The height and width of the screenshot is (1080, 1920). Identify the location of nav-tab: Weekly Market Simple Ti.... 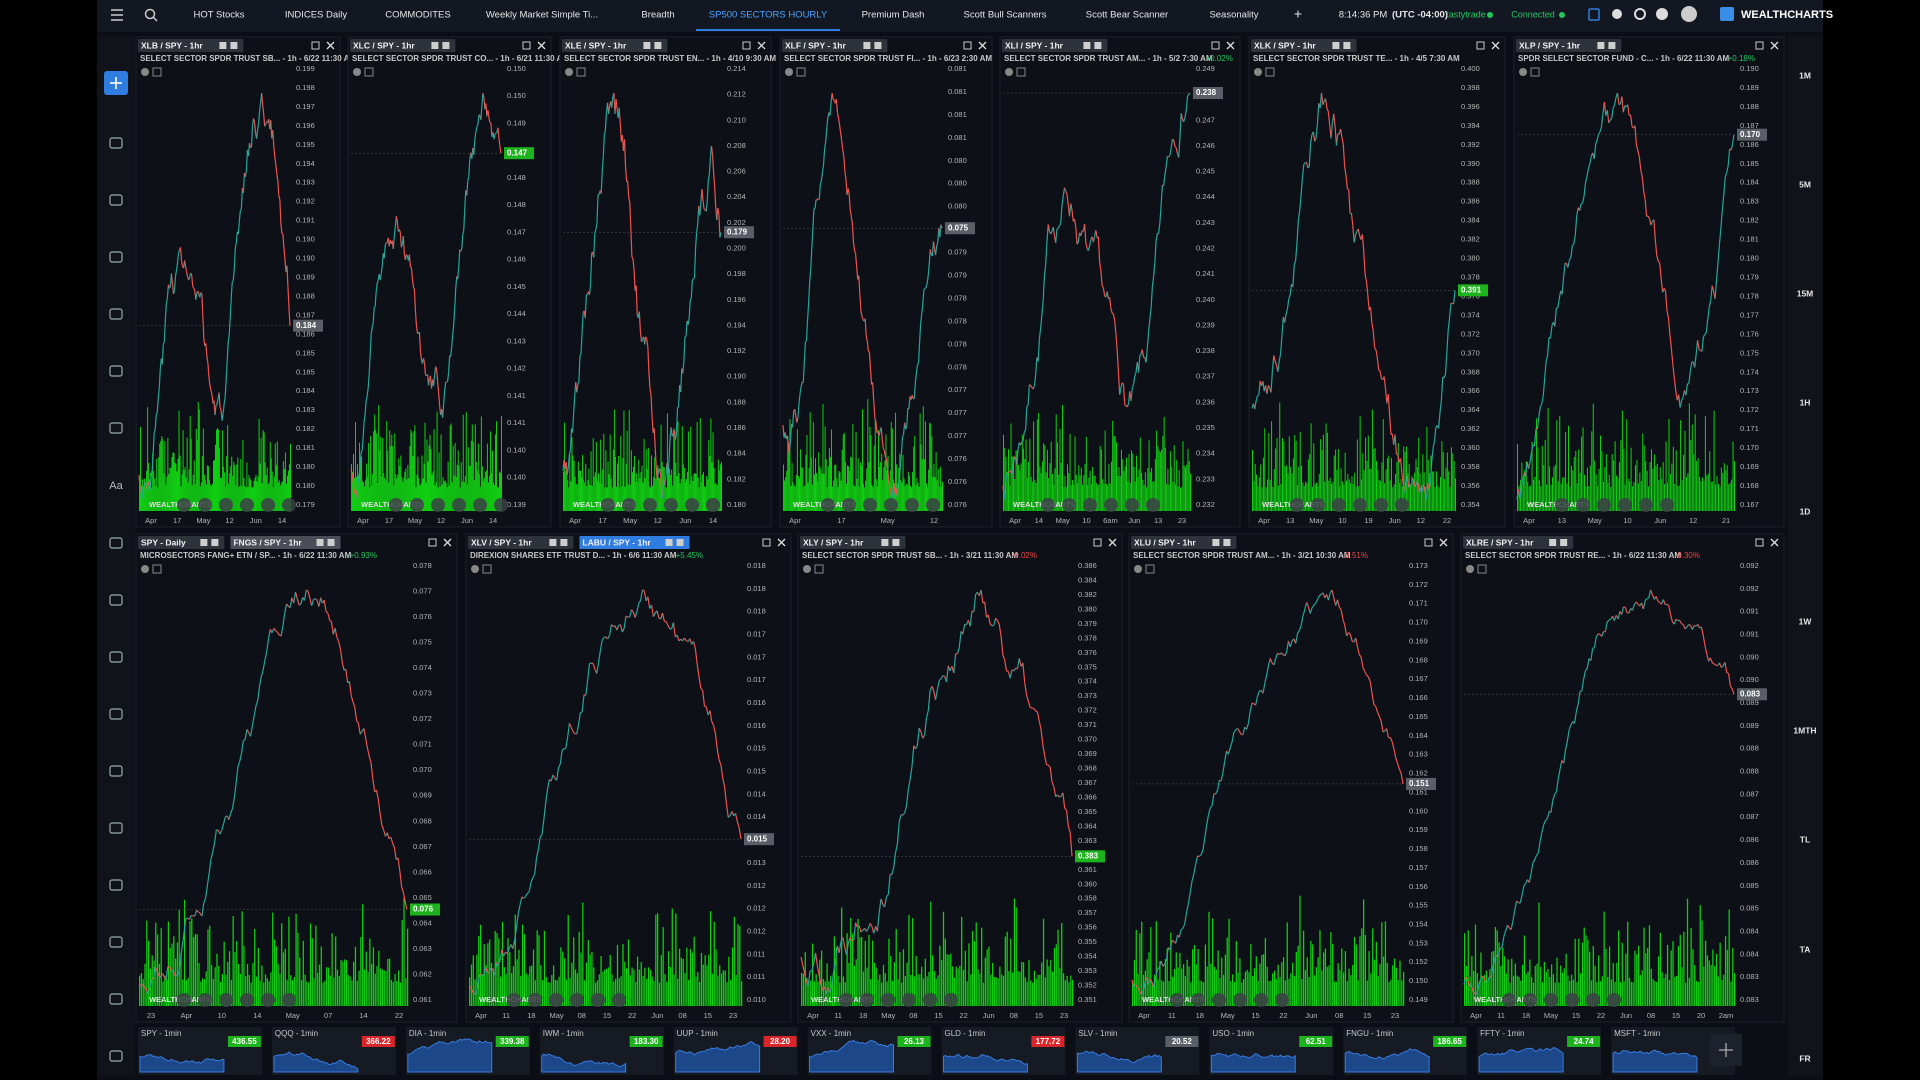
(542, 15).